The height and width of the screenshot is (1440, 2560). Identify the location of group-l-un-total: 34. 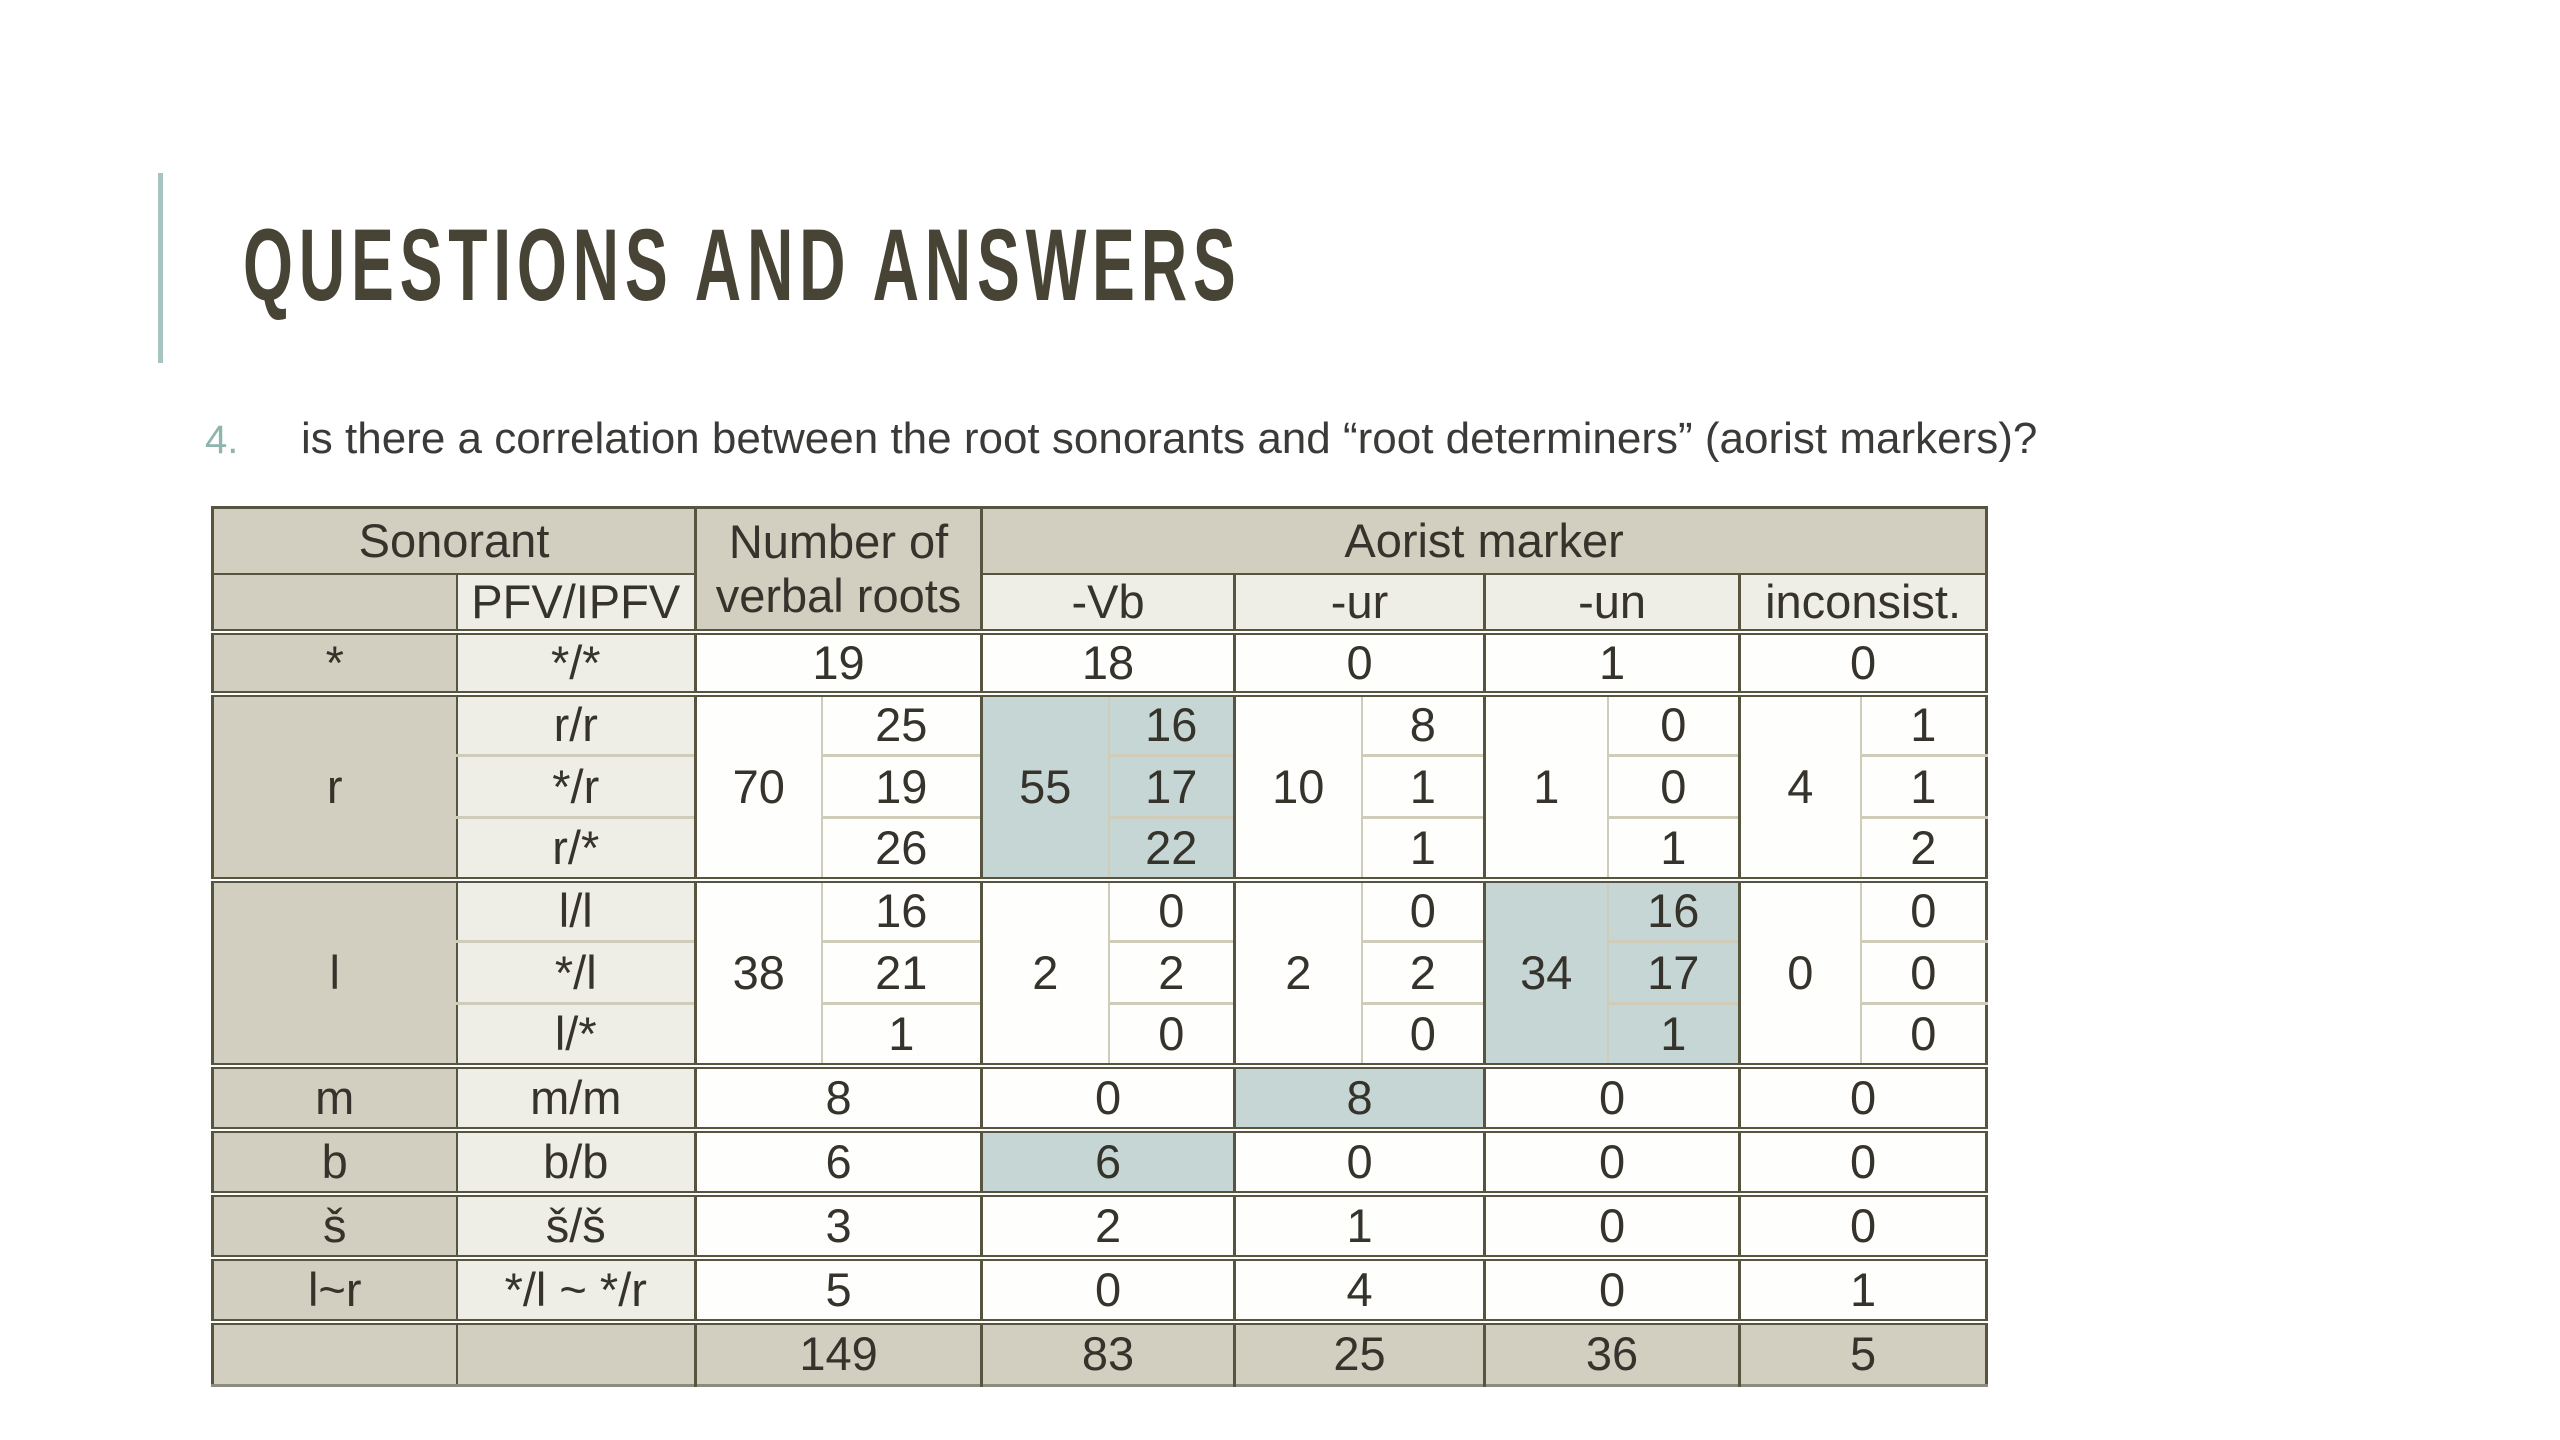
(1545, 971).